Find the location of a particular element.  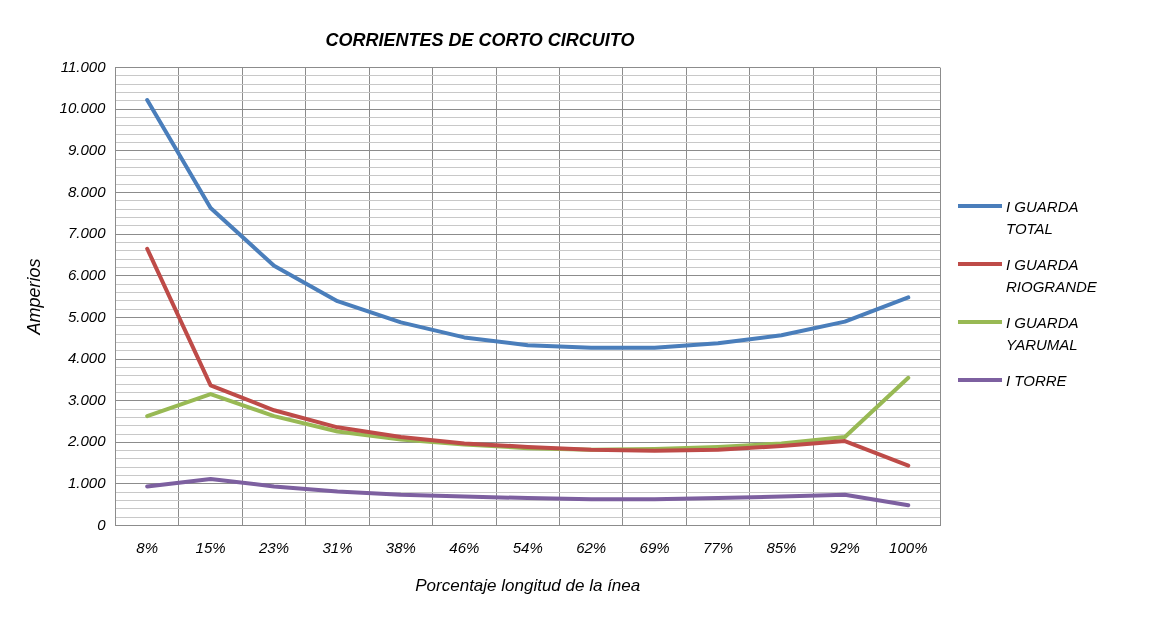

y-tick-label: 9.000 is located at coordinates (87, 150).